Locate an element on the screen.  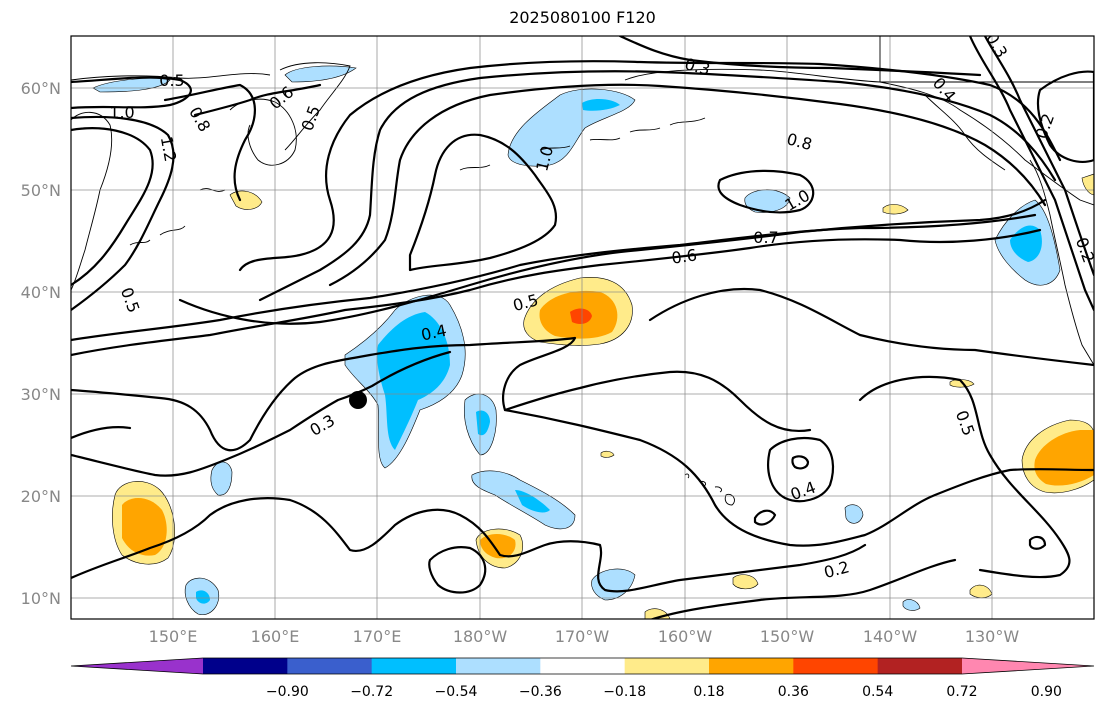
colorbar-tick-label: −0.54 is located at coordinates (456, 692).